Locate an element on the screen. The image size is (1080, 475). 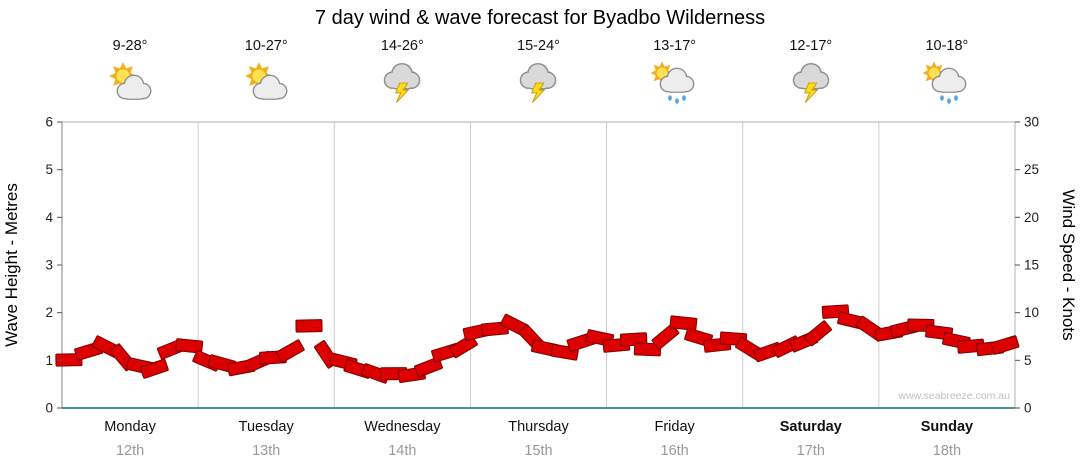
day-forecast-sunday: 10-18° is located at coordinates (947, 72).